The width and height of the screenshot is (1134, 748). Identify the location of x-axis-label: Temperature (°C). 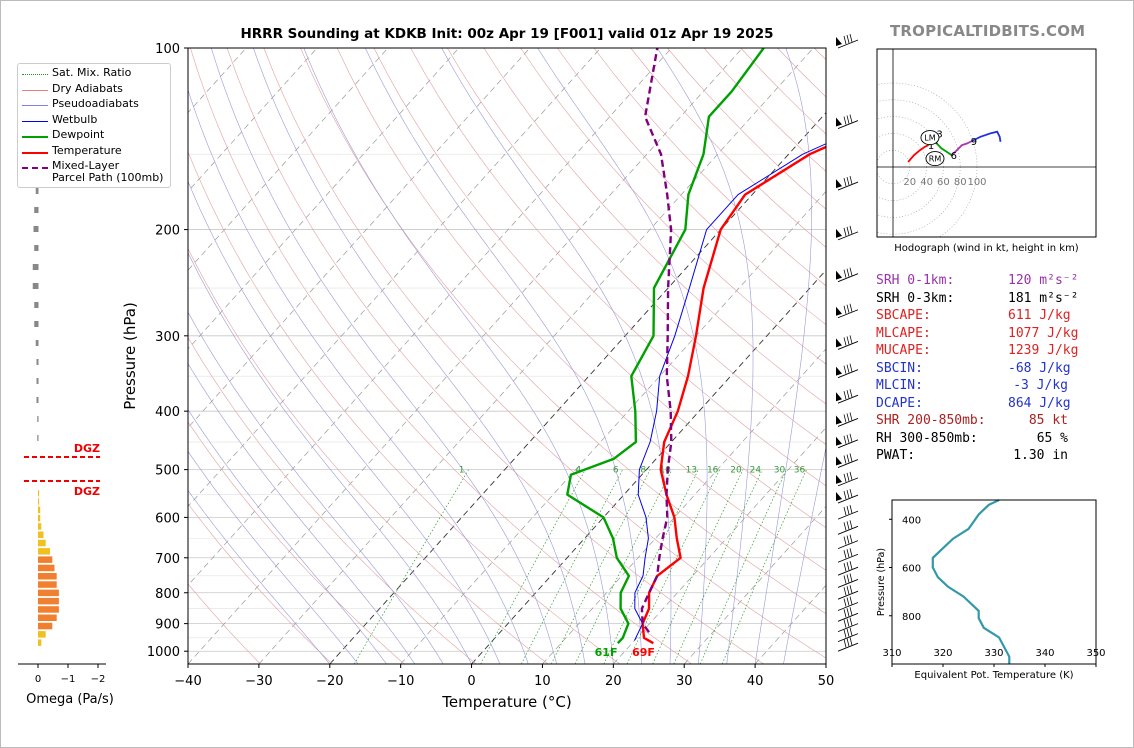
(506, 702).